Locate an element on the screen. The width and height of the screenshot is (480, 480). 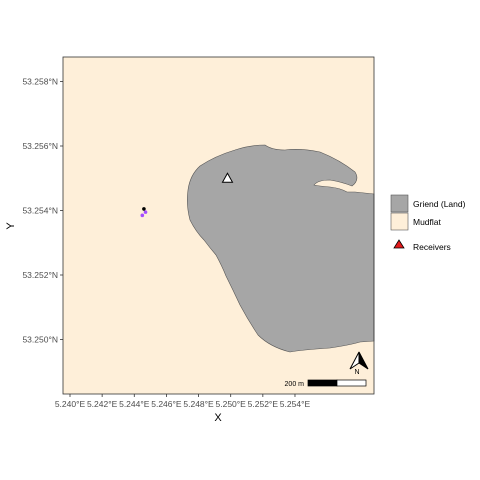
legend-key-griend is located at coordinates (399, 203).